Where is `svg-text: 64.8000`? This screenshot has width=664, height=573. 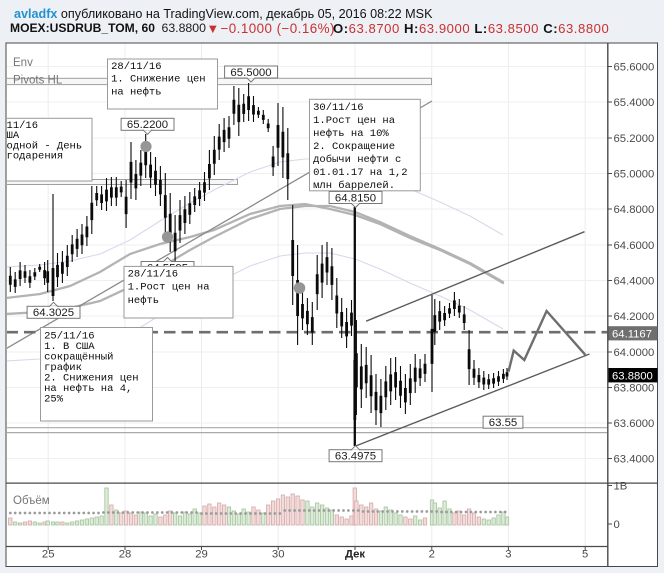 svg-text: 64.8000 is located at coordinates (634, 210).